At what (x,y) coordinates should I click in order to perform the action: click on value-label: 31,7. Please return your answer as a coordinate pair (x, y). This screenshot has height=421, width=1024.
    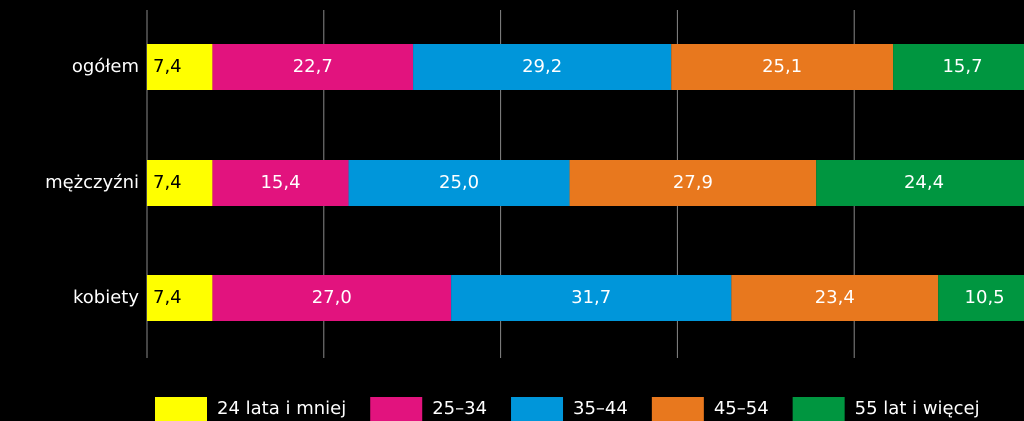
    Looking at the image, I should click on (591, 297).